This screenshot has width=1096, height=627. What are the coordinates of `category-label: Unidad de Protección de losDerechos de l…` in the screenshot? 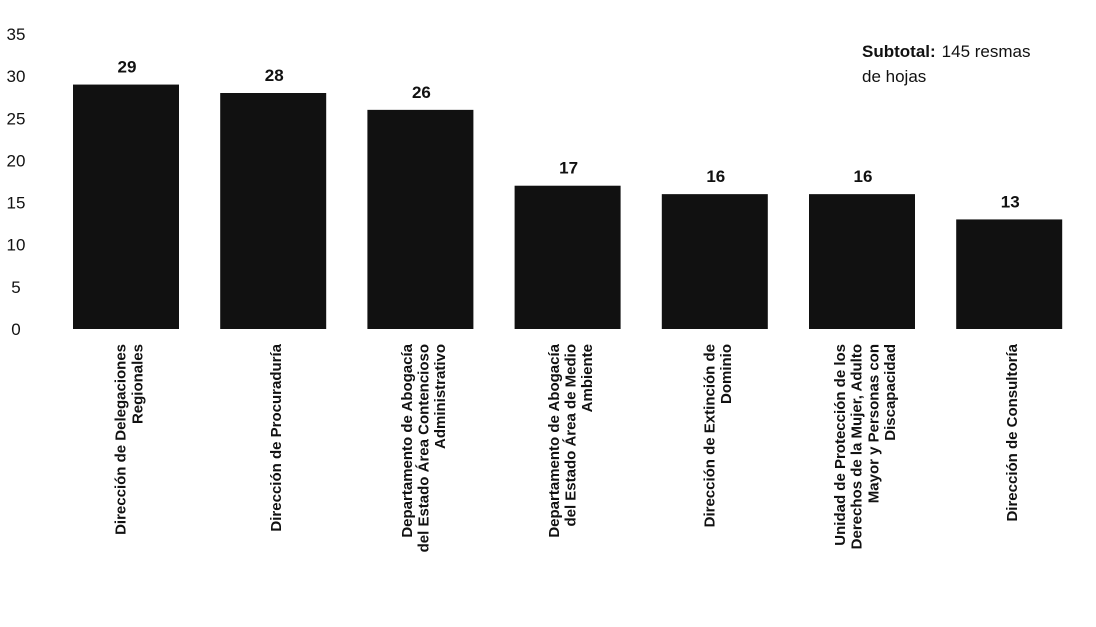 It's located at (865, 446).